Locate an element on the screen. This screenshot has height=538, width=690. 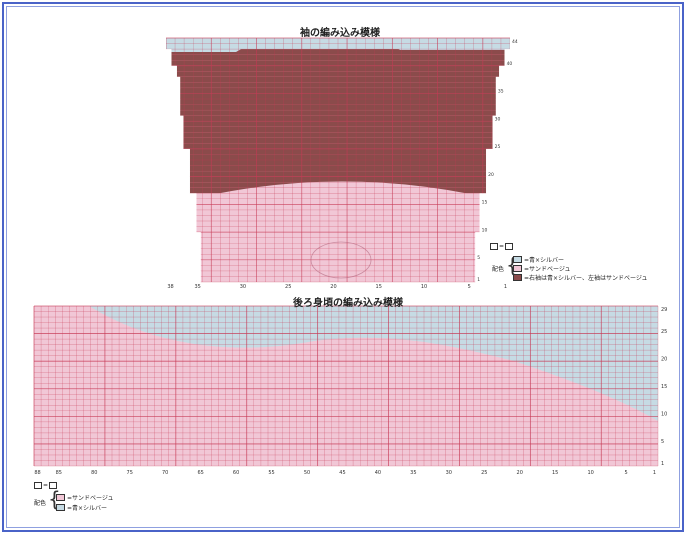
blue-swatch-icon is located at coordinates (60, 507).